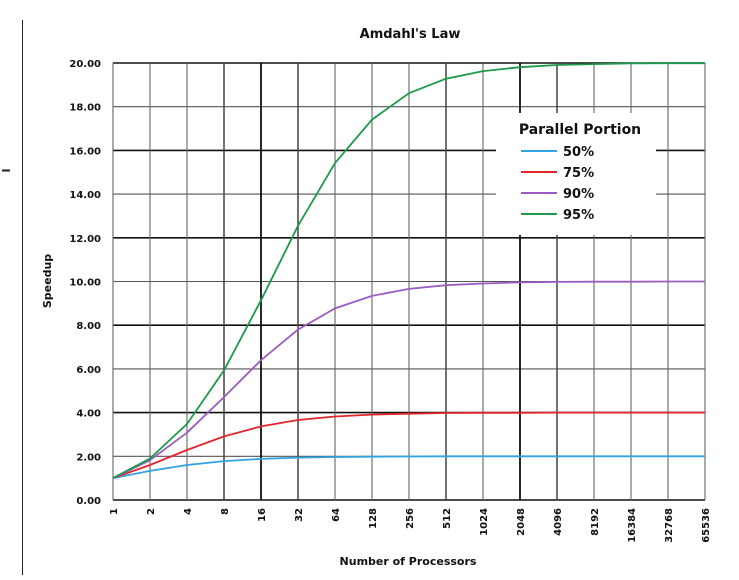 This screenshot has width=739, height=580. Describe the element at coordinates (410, 34) in the screenshot. I see `chart-title: Amdahl's Law` at that location.